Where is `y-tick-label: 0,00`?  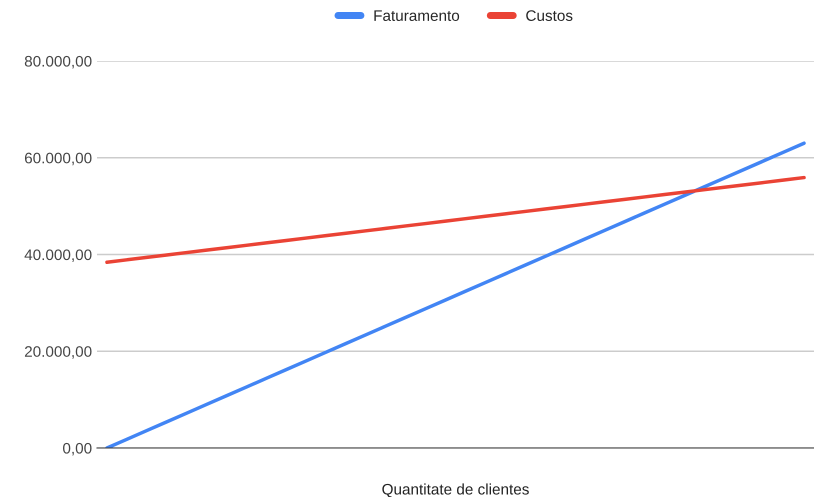 y-tick-label: 0,00 is located at coordinates (77, 449).